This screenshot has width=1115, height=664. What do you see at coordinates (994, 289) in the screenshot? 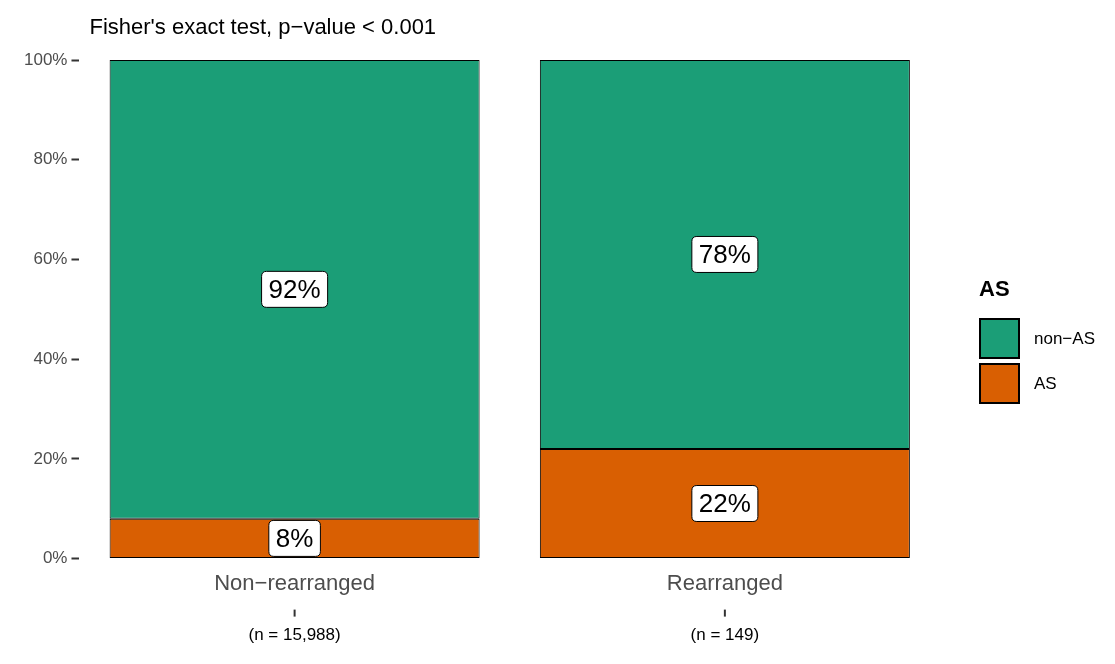
I see `legend-title: AS` at bounding box center [994, 289].